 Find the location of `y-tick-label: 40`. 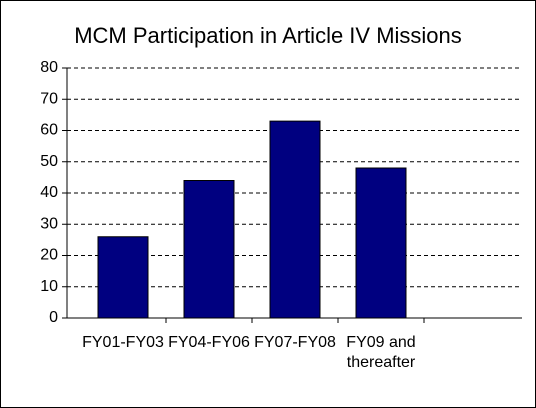

y-tick-label: 40 is located at coordinates (49, 192).